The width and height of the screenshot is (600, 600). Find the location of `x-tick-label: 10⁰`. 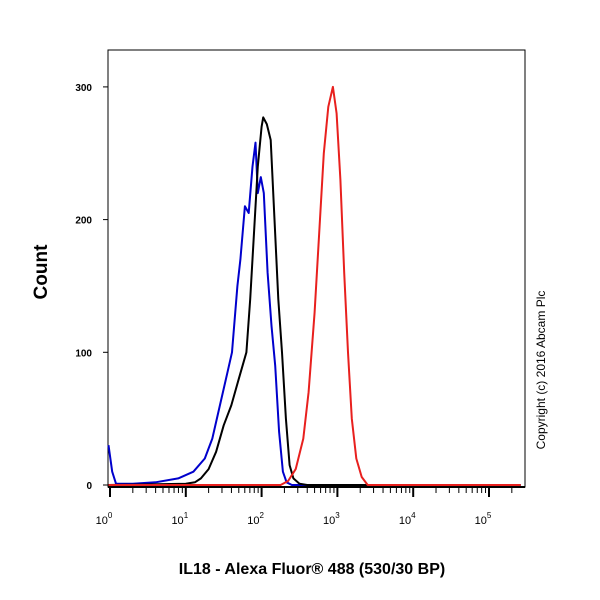

x-tick-label: 10⁰ is located at coordinates (104, 519).